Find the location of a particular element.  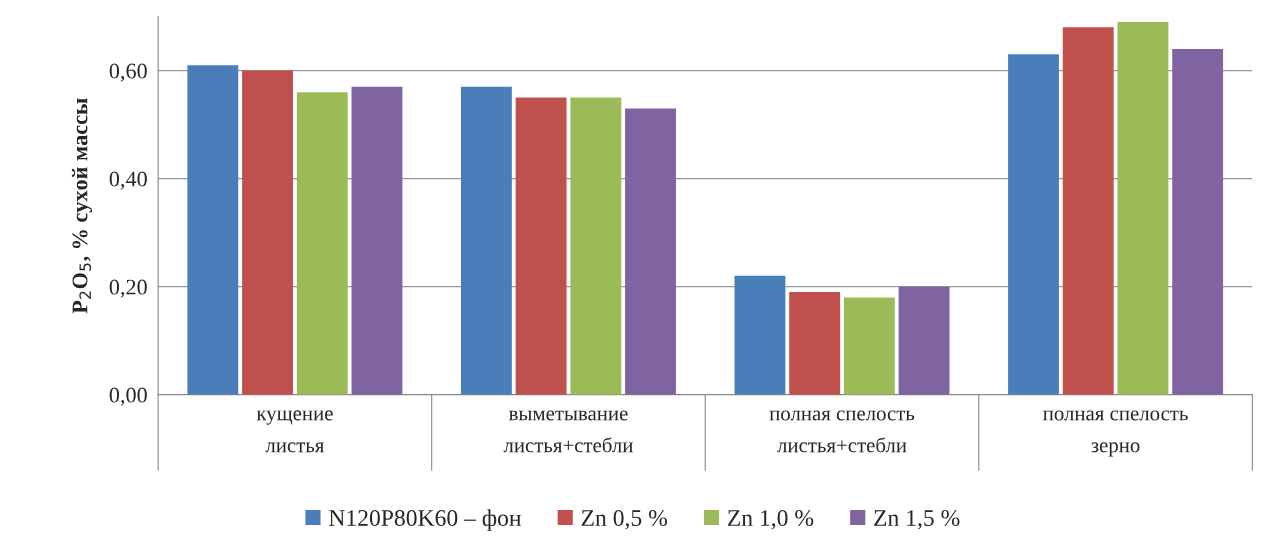

y-axis-title: P$_{2}$O$_{5}$, % сухой массы is located at coordinates (82, 206).